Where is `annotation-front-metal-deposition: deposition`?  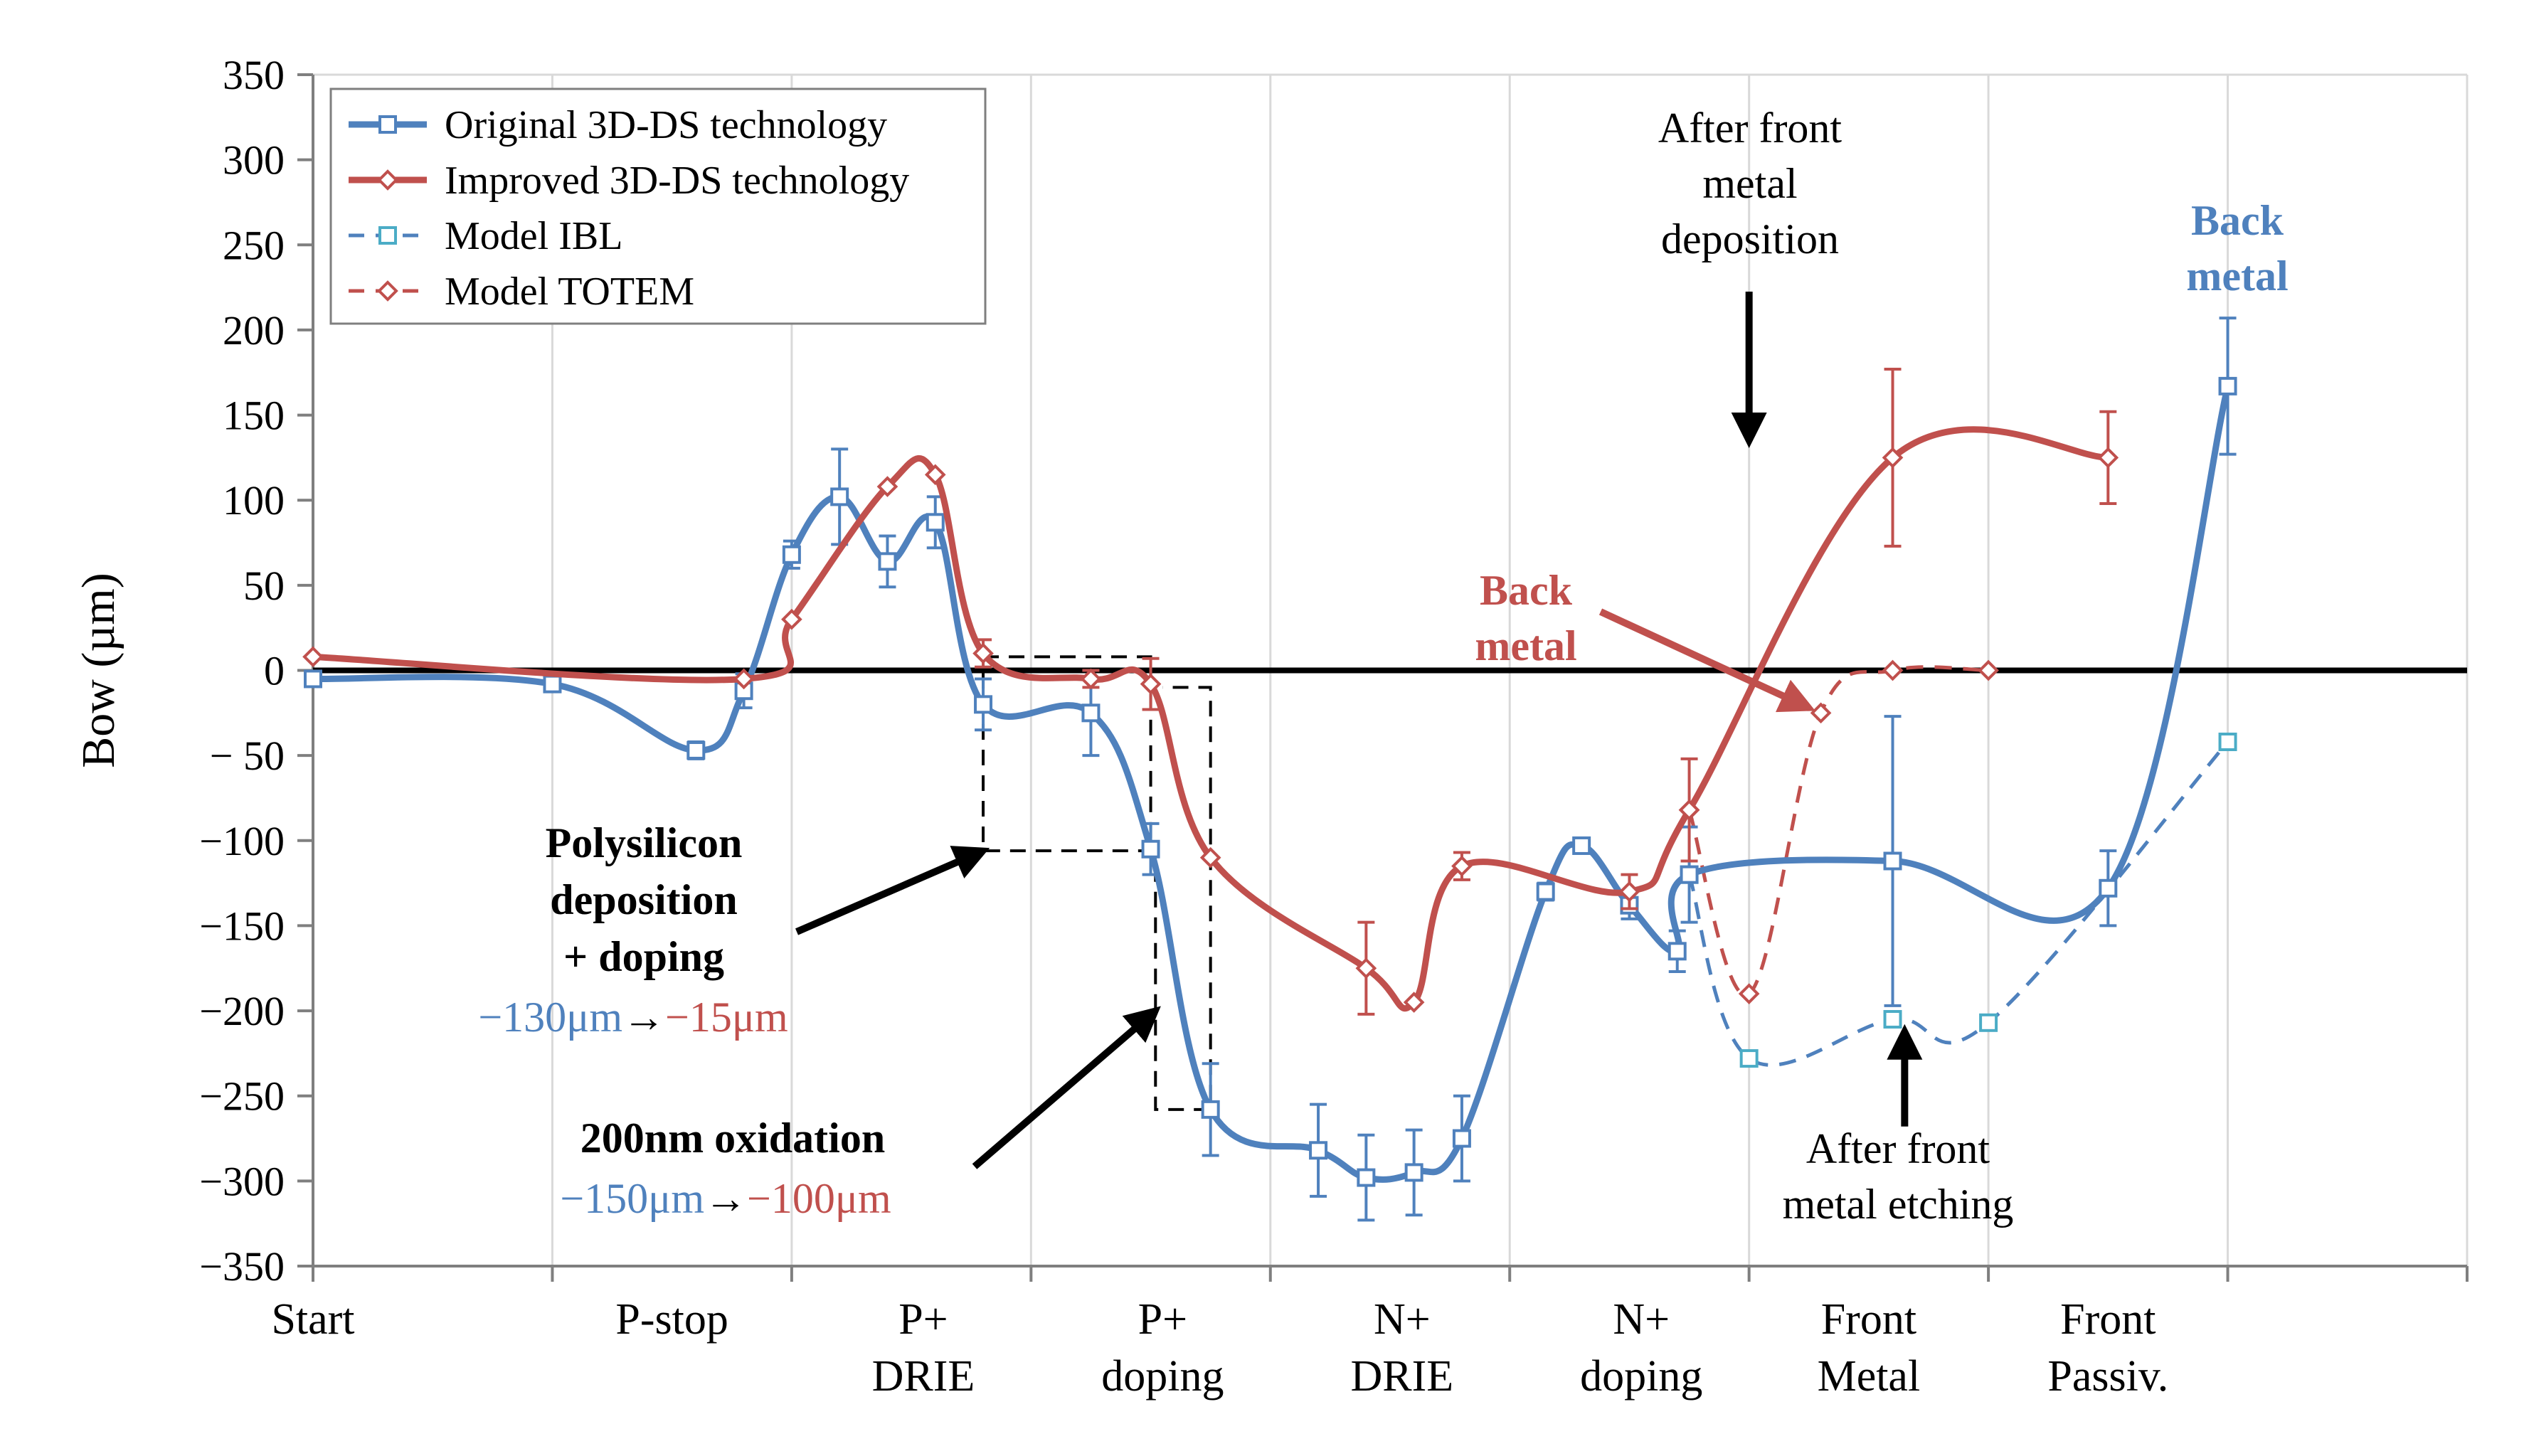 annotation-front-metal-deposition: deposition is located at coordinates (1750, 239).